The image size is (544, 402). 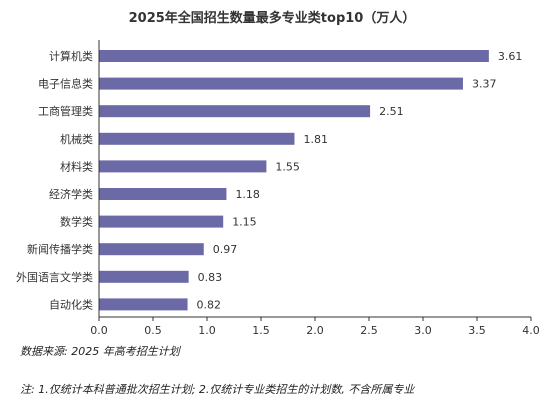 What do you see at coordinates (99, 330) in the screenshot?
I see `x-tick-label: 0.0` at bounding box center [99, 330].